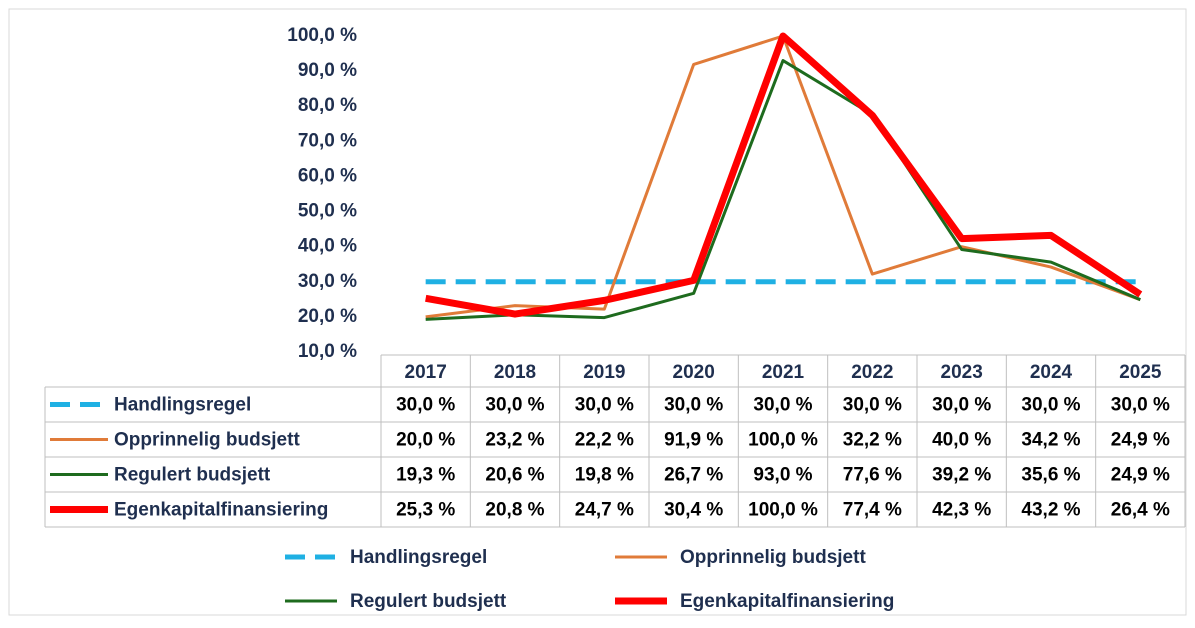 This screenshot has width=1195, height=628. Describe the element at coordinates (962, 372) in the screenshot. I see `x-tick-label: 2023` at that location.